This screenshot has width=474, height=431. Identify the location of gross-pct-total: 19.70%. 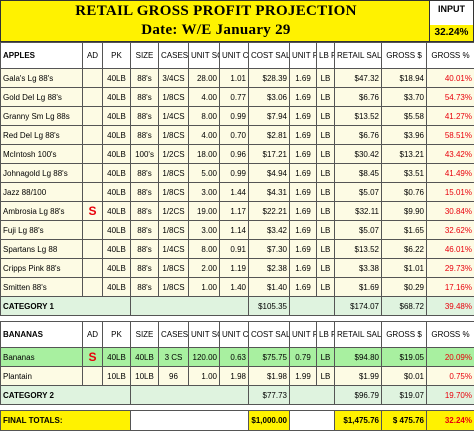
(450, 395).